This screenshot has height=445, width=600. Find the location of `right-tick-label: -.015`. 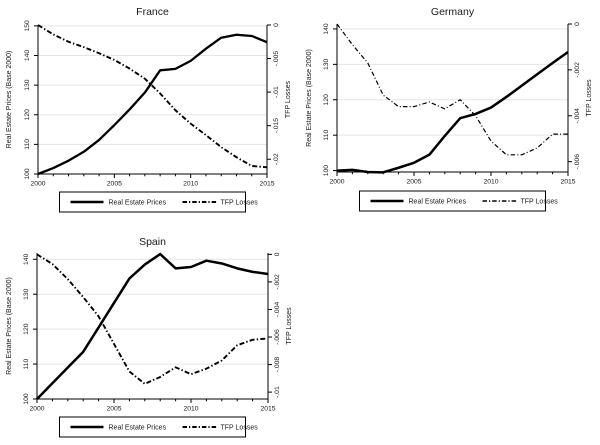

right-tick-label: -.015 is located at coordinates (276, 126).